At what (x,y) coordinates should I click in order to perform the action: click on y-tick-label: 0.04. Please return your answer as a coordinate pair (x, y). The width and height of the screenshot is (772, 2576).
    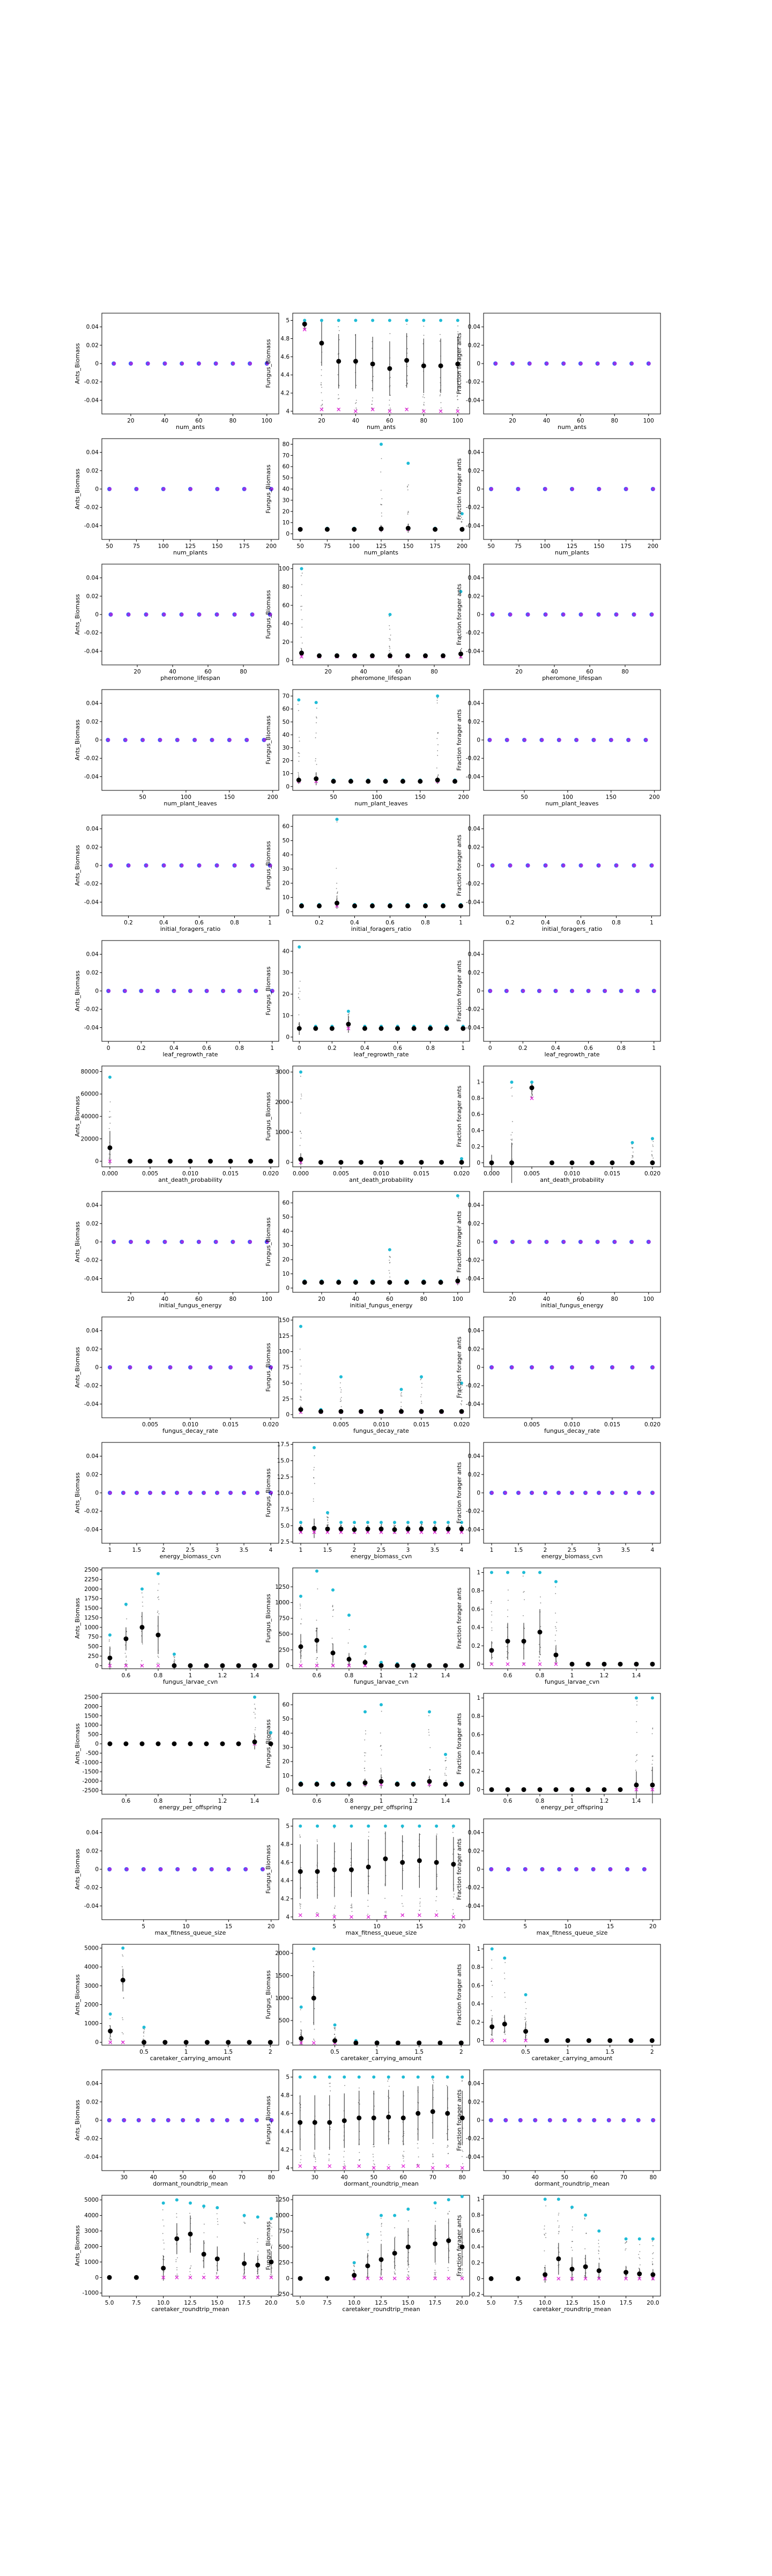
    Looking at the image, I should click on (474, 327).